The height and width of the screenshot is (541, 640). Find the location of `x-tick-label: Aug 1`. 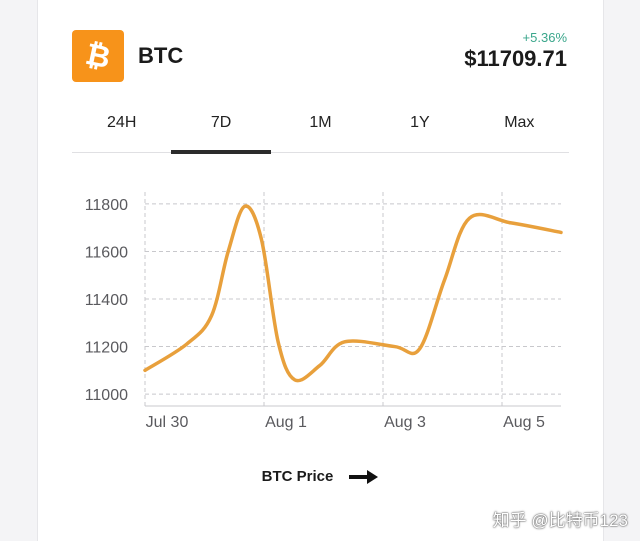

x-tick-label: Aug 1 is located at coordinates (286, 422).